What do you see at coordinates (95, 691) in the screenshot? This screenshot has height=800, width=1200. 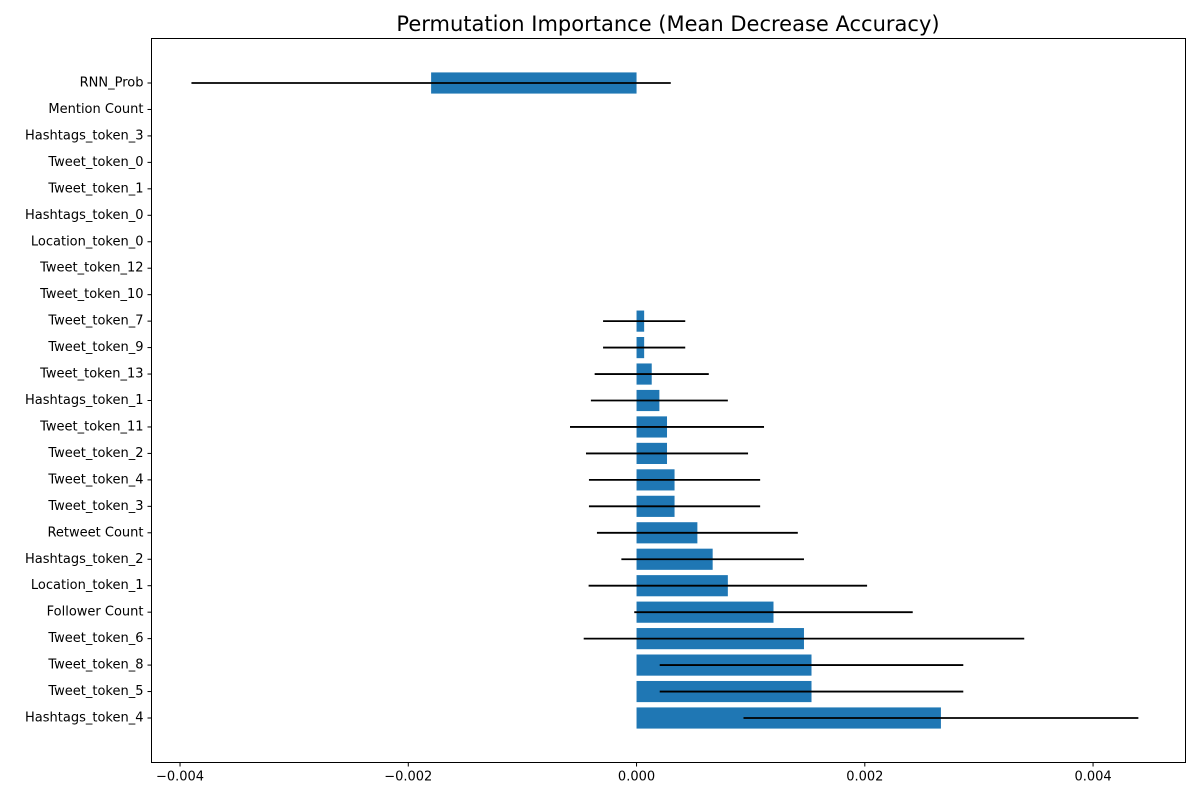 I see `y-tick-label: Tweet_token_5` at bounding box center [95, 691].